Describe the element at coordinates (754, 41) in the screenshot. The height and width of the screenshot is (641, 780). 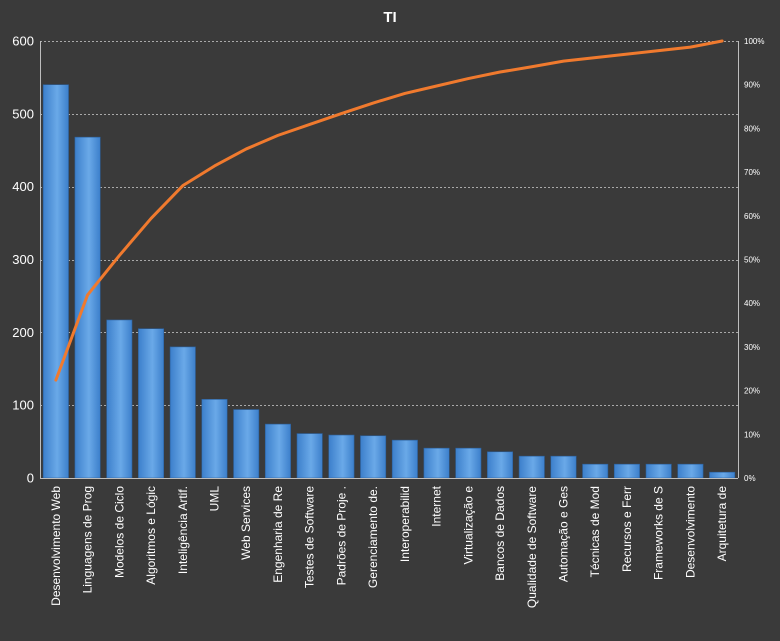
I see `y2-tick-label: 100%` at that location.